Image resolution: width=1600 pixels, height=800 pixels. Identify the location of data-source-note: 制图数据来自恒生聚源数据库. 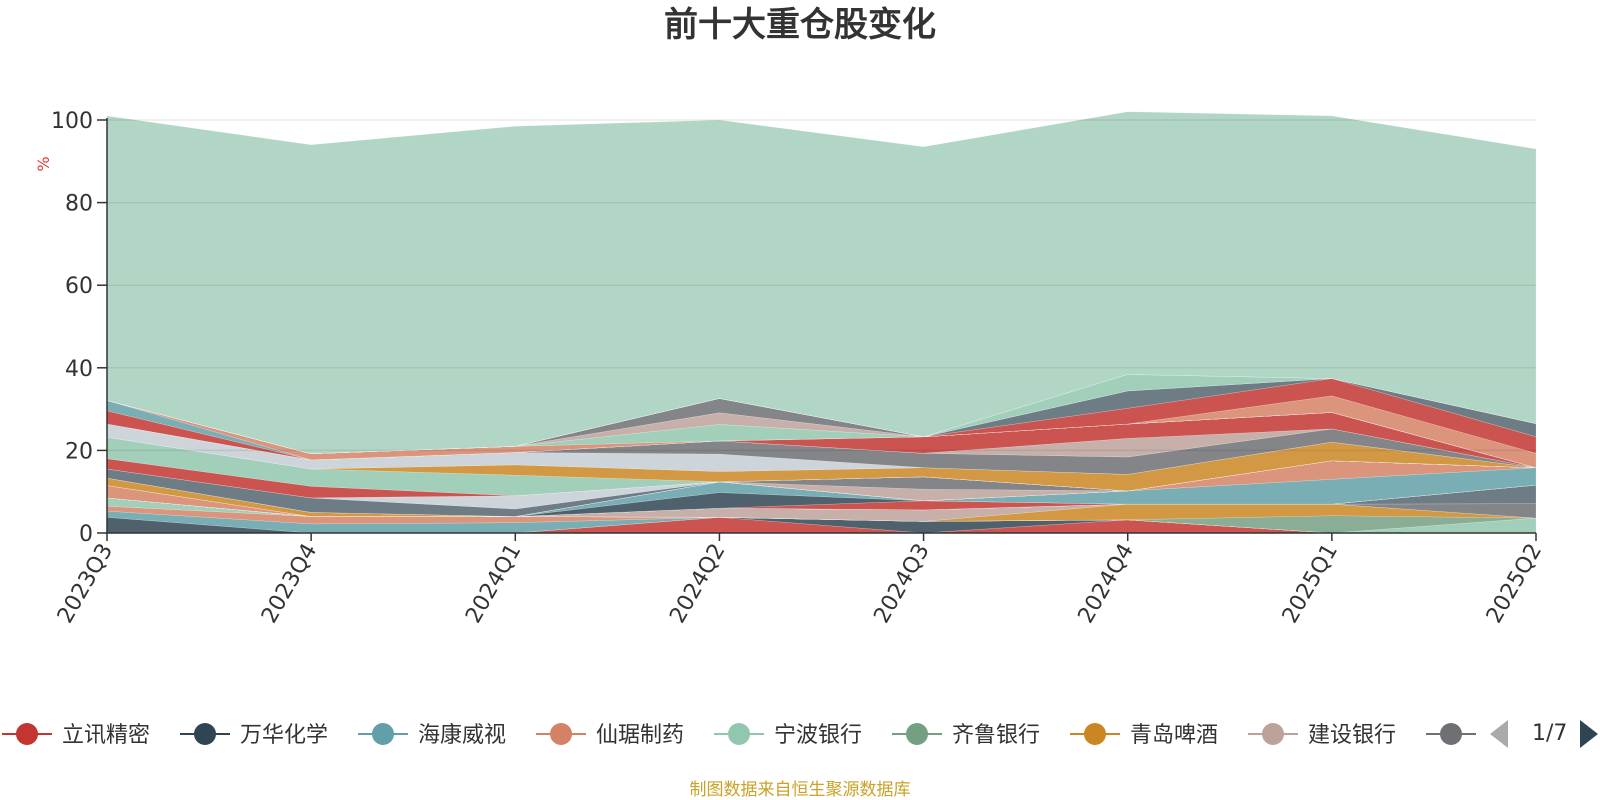
(800, 790).